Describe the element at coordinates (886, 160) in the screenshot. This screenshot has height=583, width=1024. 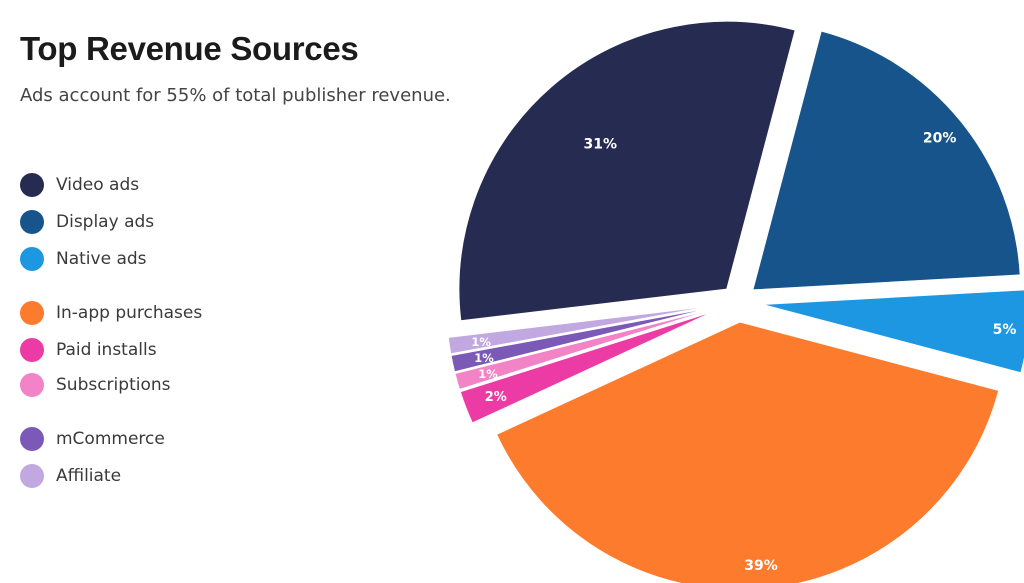
I see `pie-slice-display-ads` at that location.